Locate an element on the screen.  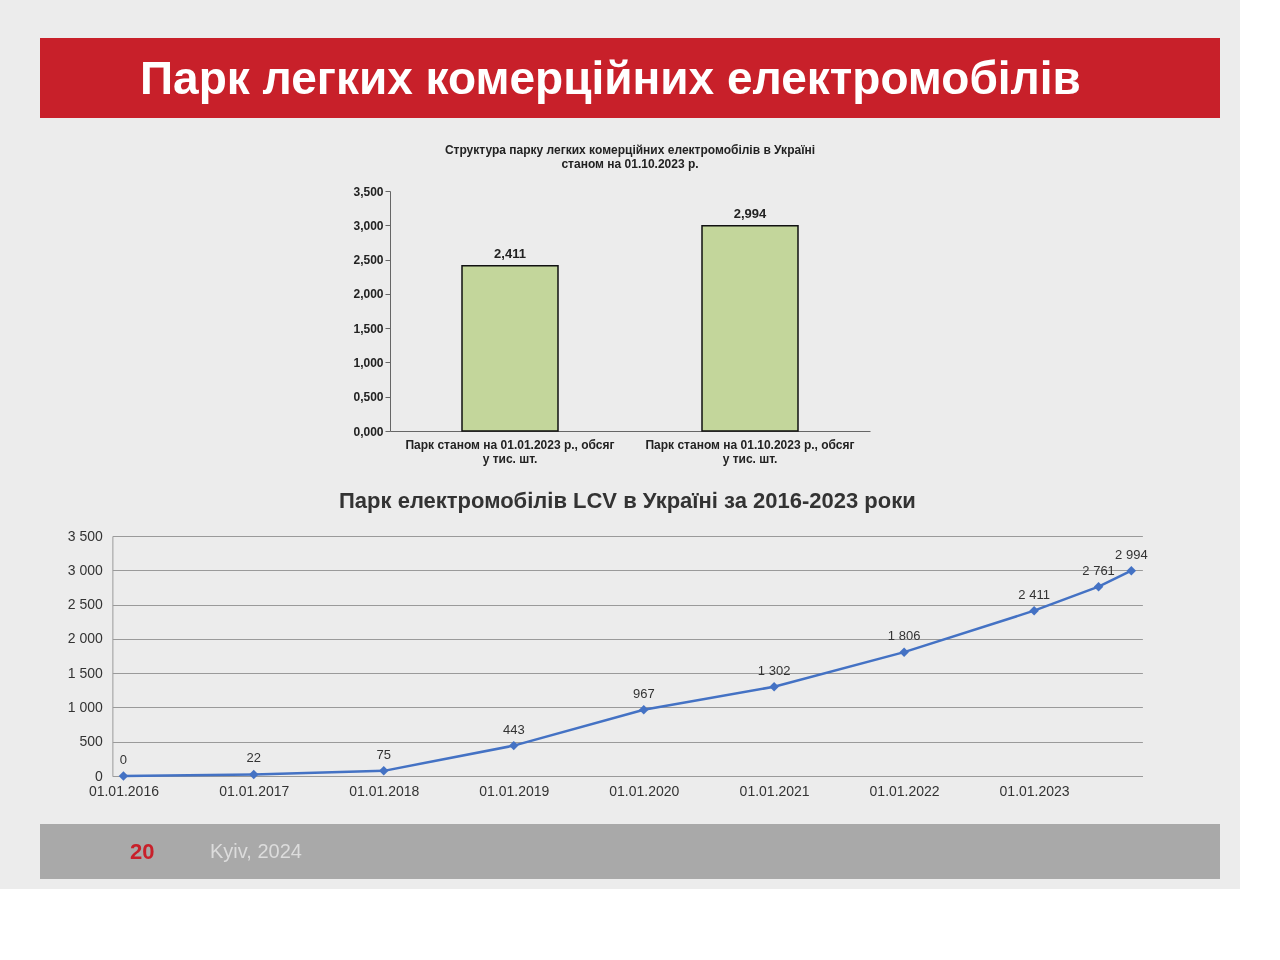
data-label: 967 is located at coordinates (643, 693).